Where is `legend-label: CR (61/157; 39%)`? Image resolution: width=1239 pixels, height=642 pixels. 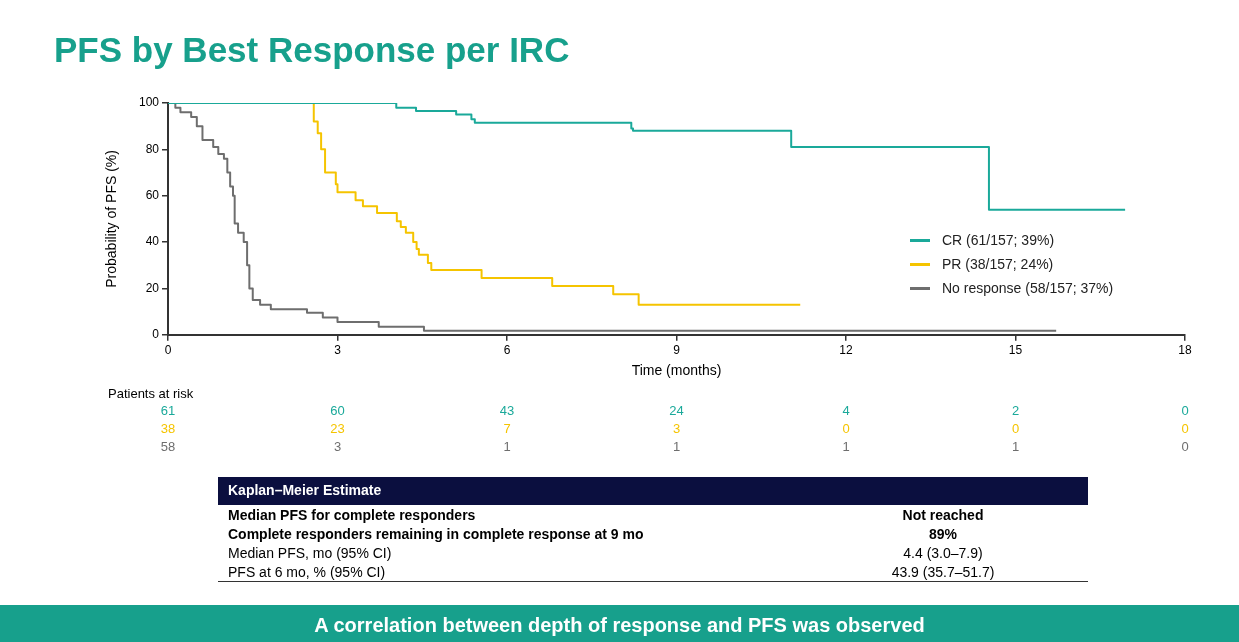
legend-label: CR (61/157; 39%) is located at coordinates (998, 240).